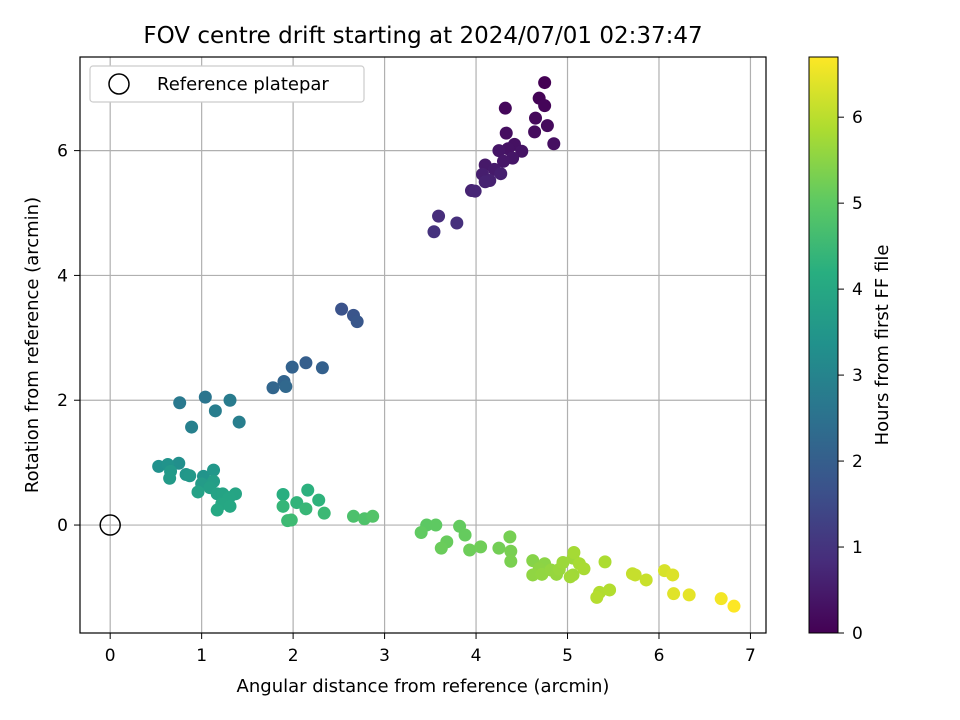 This screenshot has height=720, width=960. What do you see at coordinates (201, 656) in the screenshot?
I see `x-tick-label: 1` at bounding box center [201, 656].